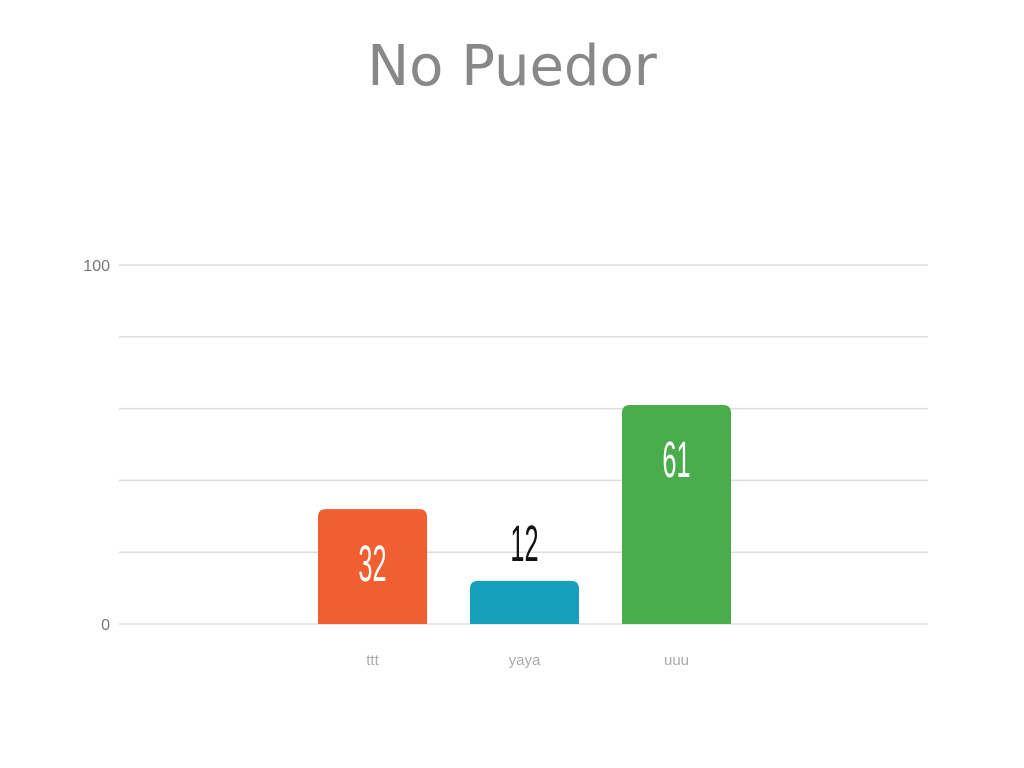  I want to click on x-tick-label: uuu, so click(676, 660).